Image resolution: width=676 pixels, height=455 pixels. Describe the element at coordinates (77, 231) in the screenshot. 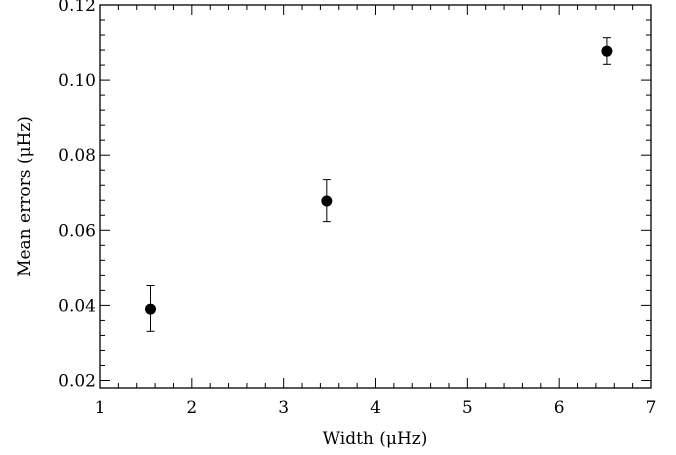

I see `y-tick-label: 0.06` at that location.